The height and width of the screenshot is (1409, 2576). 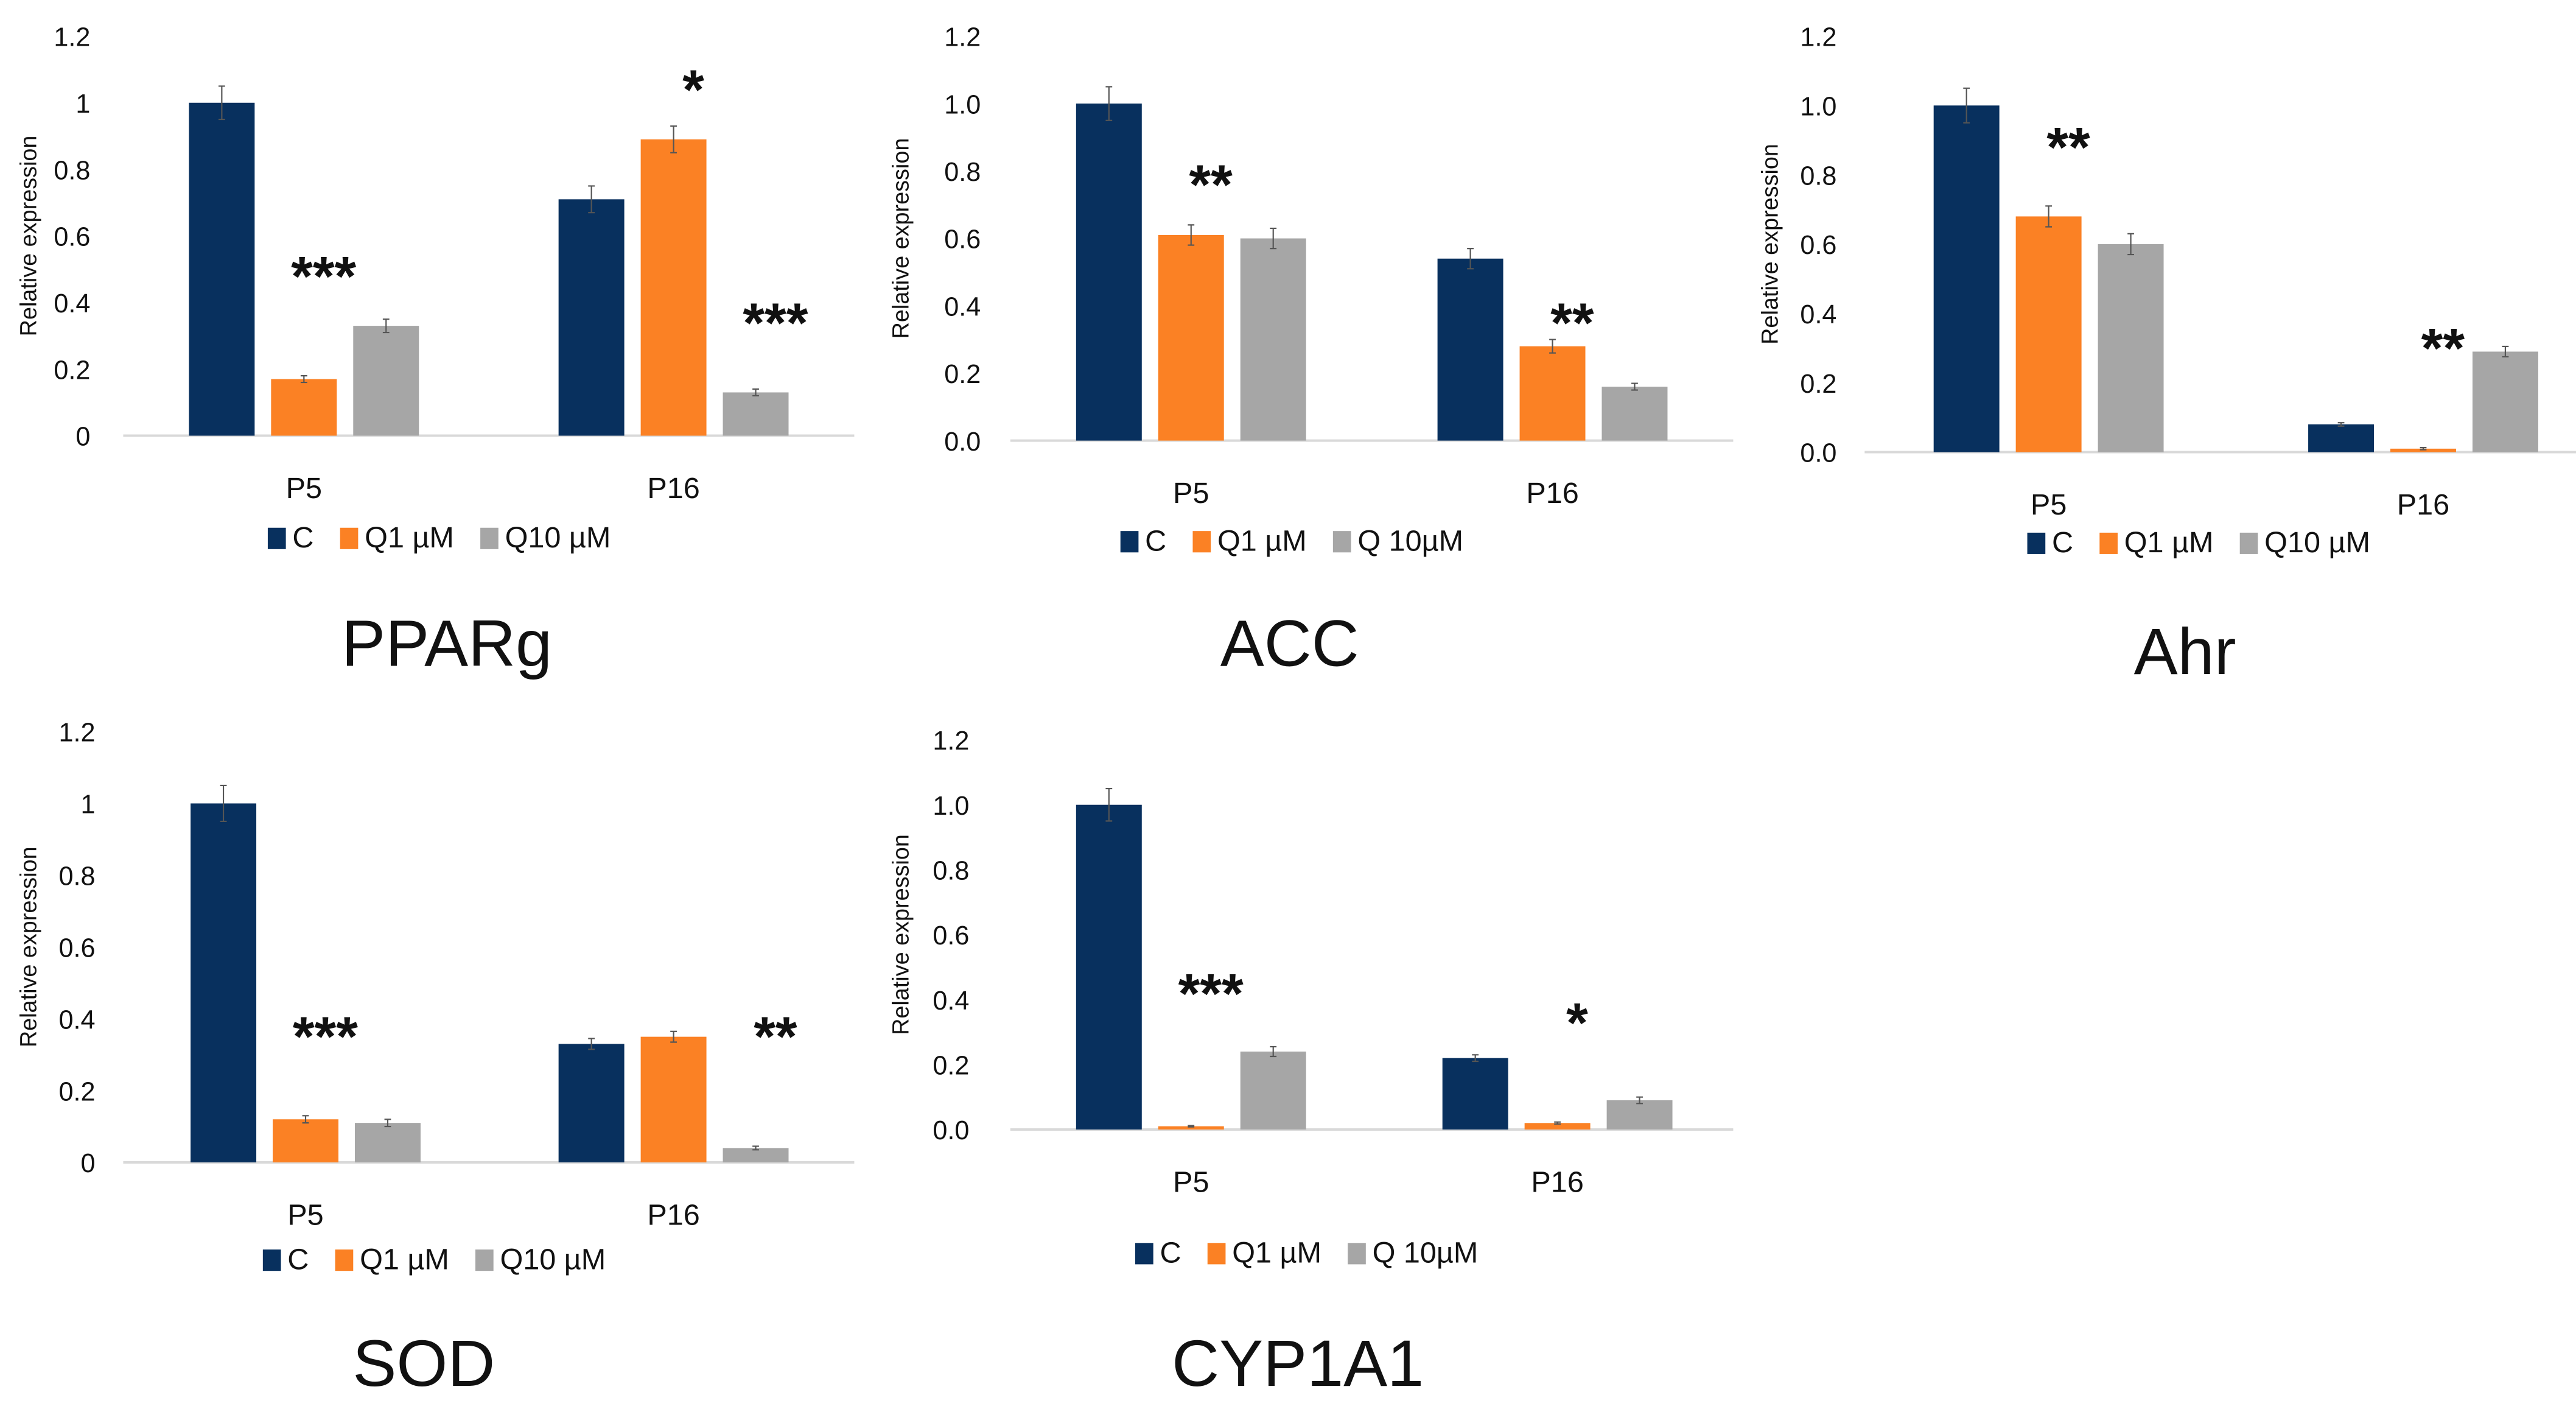 What do you see at coordinates (28, 236) in the screenshot?
I see `y-axis-label: Relative expression` at bounding box center [28, 236].